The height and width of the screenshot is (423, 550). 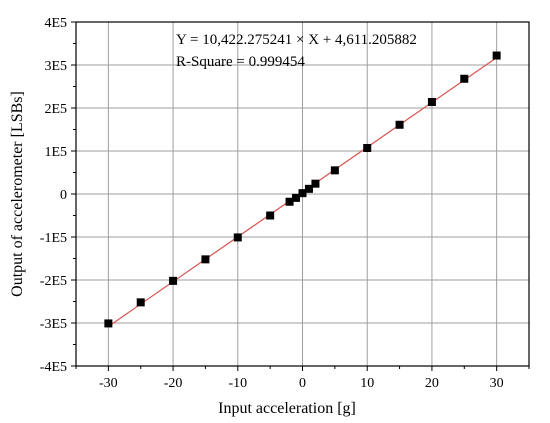 I want to click on x-tick-label: -10, so click(x=237, y=383).